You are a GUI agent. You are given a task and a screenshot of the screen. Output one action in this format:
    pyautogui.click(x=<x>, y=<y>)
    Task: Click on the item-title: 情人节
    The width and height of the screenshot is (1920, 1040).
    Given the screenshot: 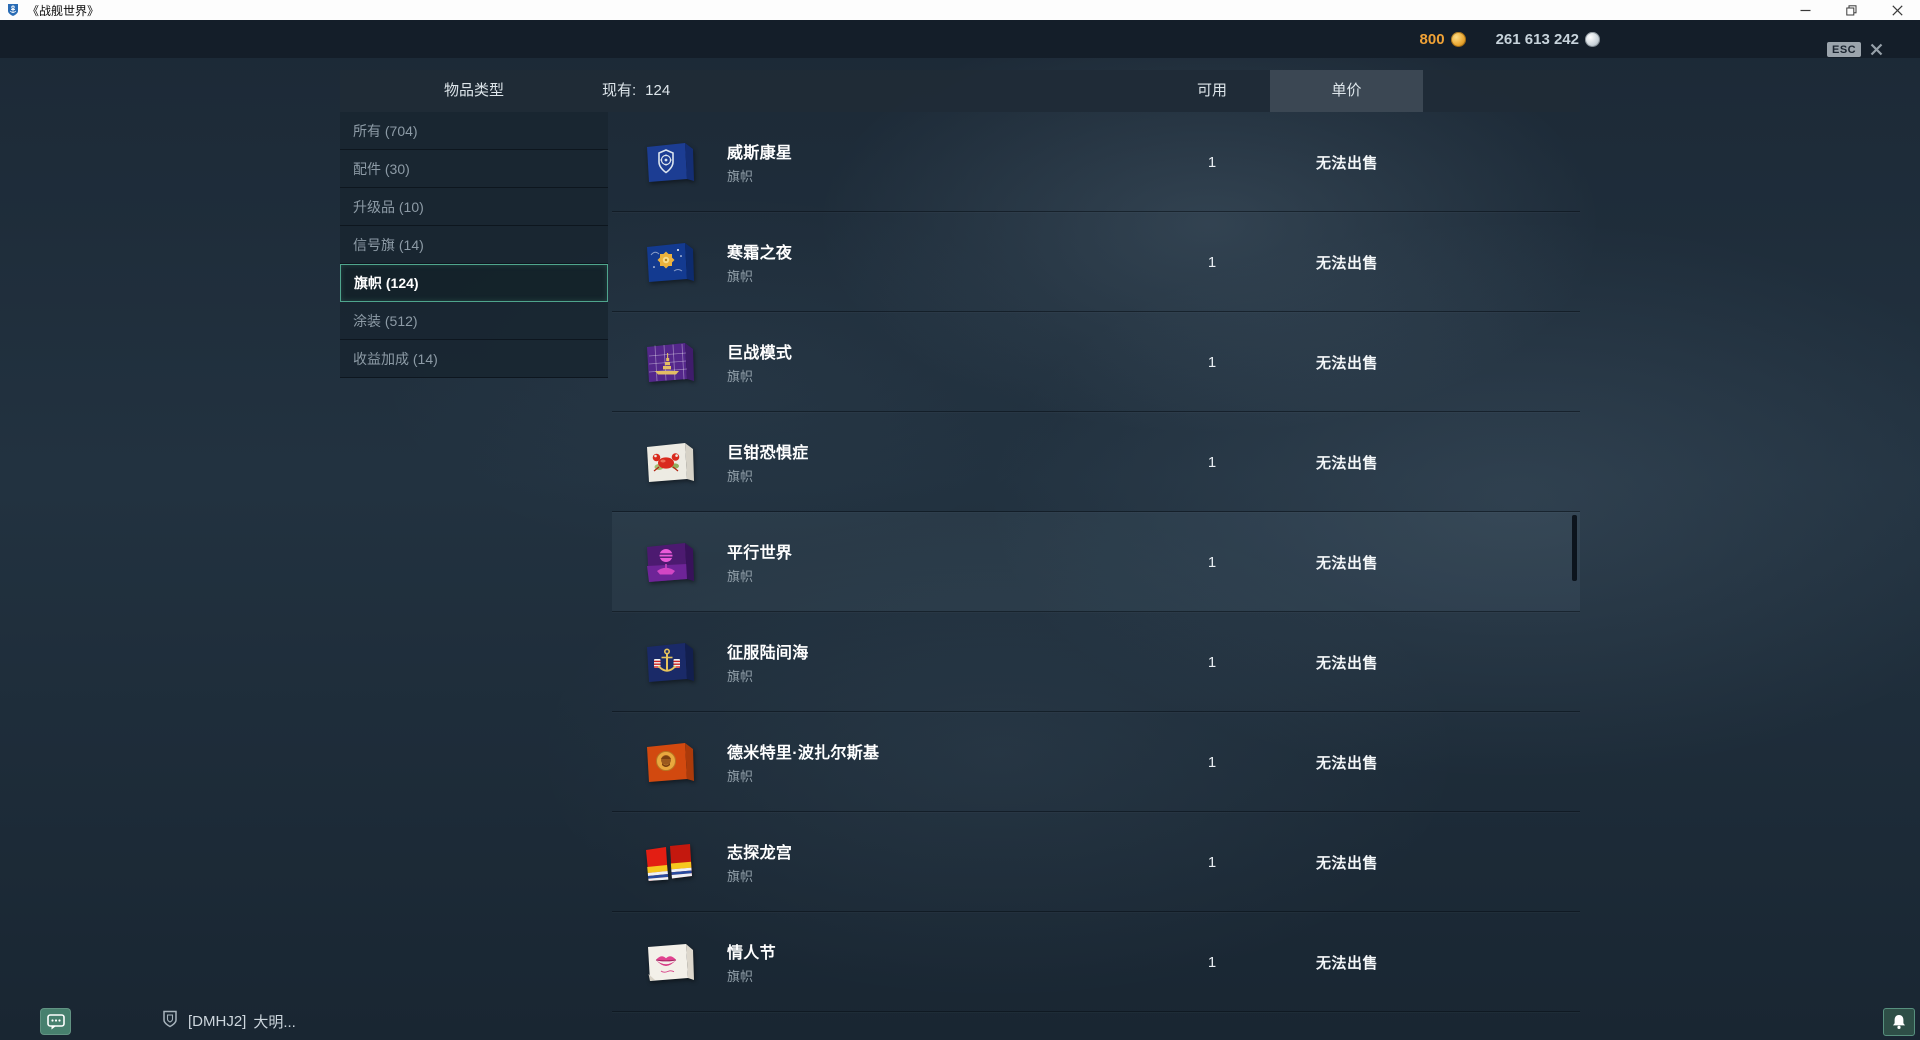 What is the action you would take?
    pyautogui.click(x=751, y=953)
    